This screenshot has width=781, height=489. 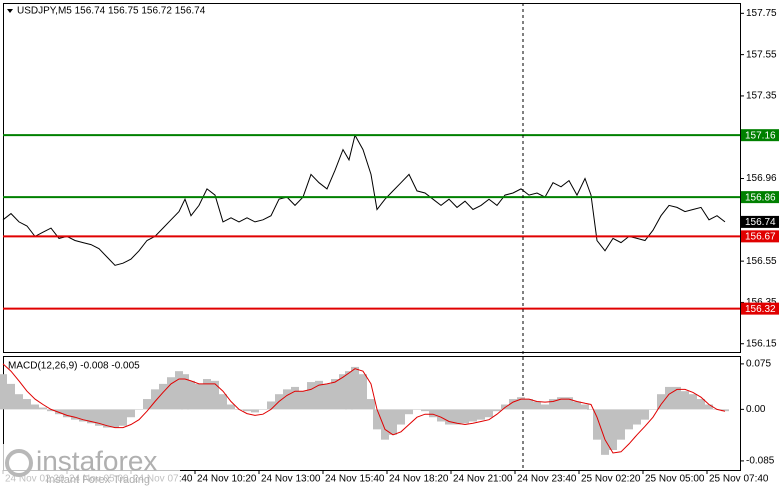 What do you see at coordinates (761, 343) in the screenshot?
I see `y-tick-label: 156.15` at bounding box center [761, 343].